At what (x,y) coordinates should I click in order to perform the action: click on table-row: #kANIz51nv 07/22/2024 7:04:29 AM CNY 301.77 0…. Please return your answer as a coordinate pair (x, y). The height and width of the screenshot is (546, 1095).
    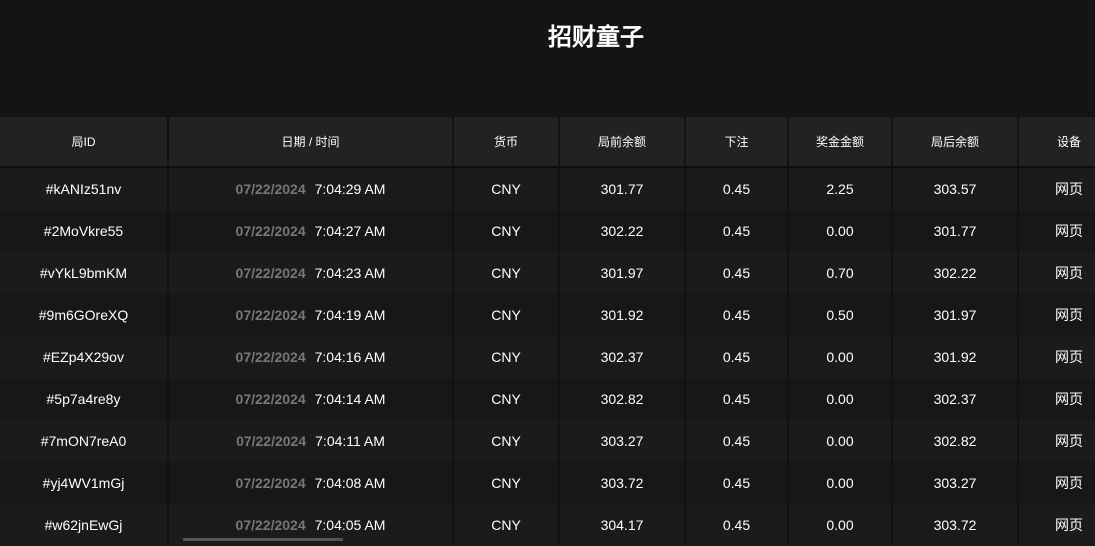
    Looking at the image, I should click on (547, 188).